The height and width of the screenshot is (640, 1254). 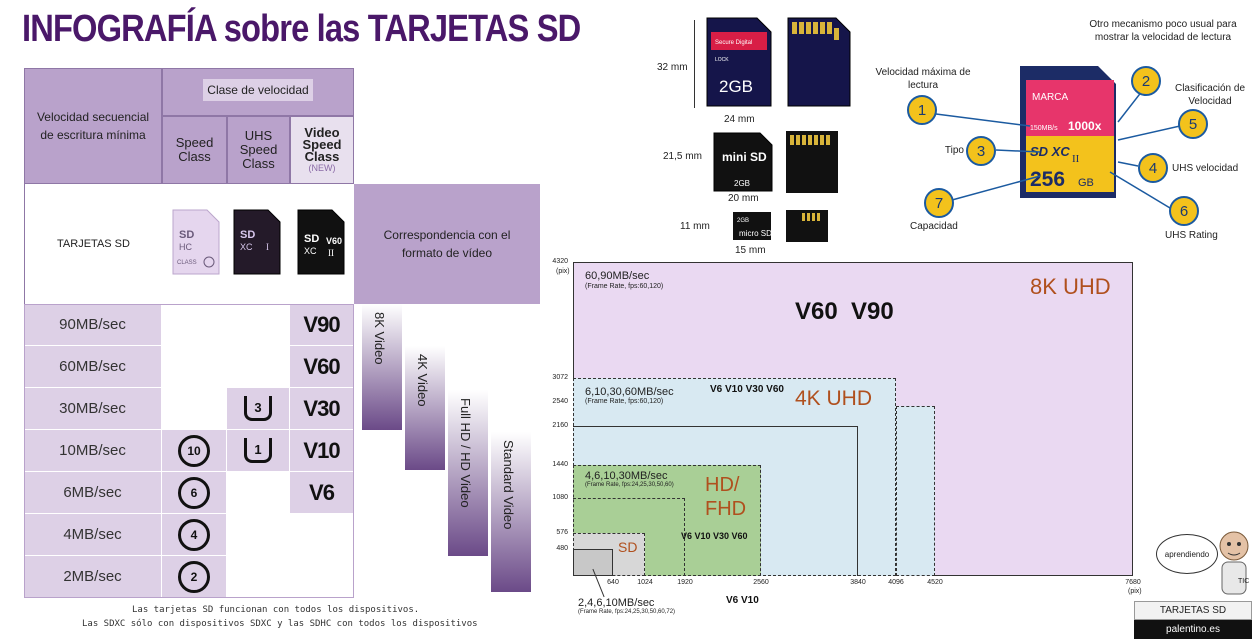 What do you see at coordinates (560, 261) in the screenshot?
I see `y-tick-label: 4320` at bounding box center [560, 261].